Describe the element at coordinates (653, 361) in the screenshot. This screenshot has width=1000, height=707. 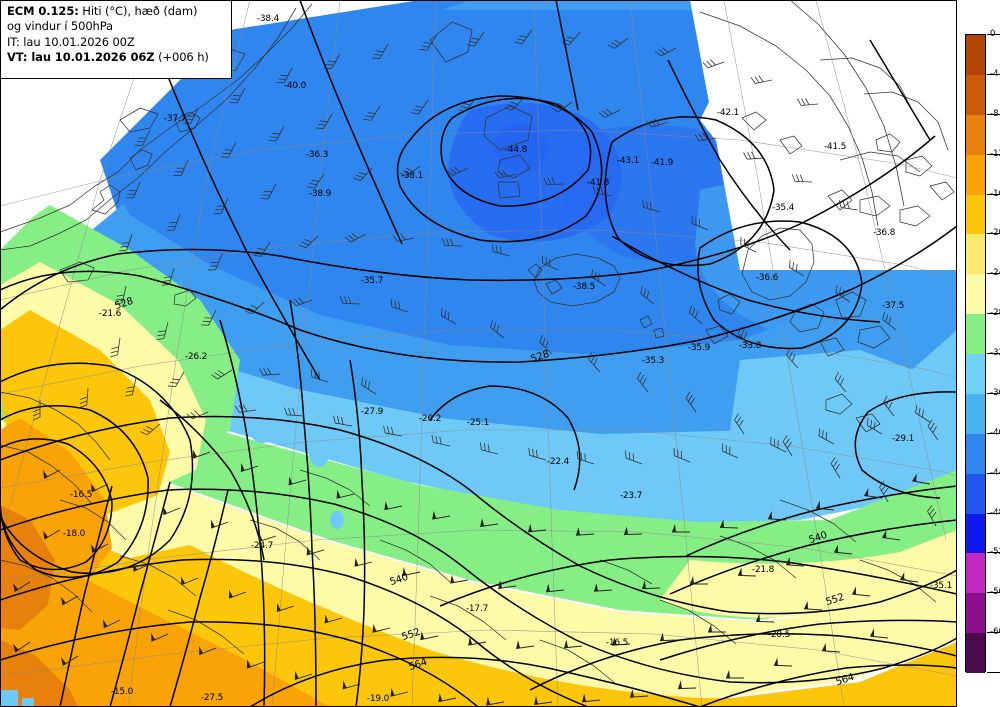
I see `temperature-contour-label: -35.3` at that location.